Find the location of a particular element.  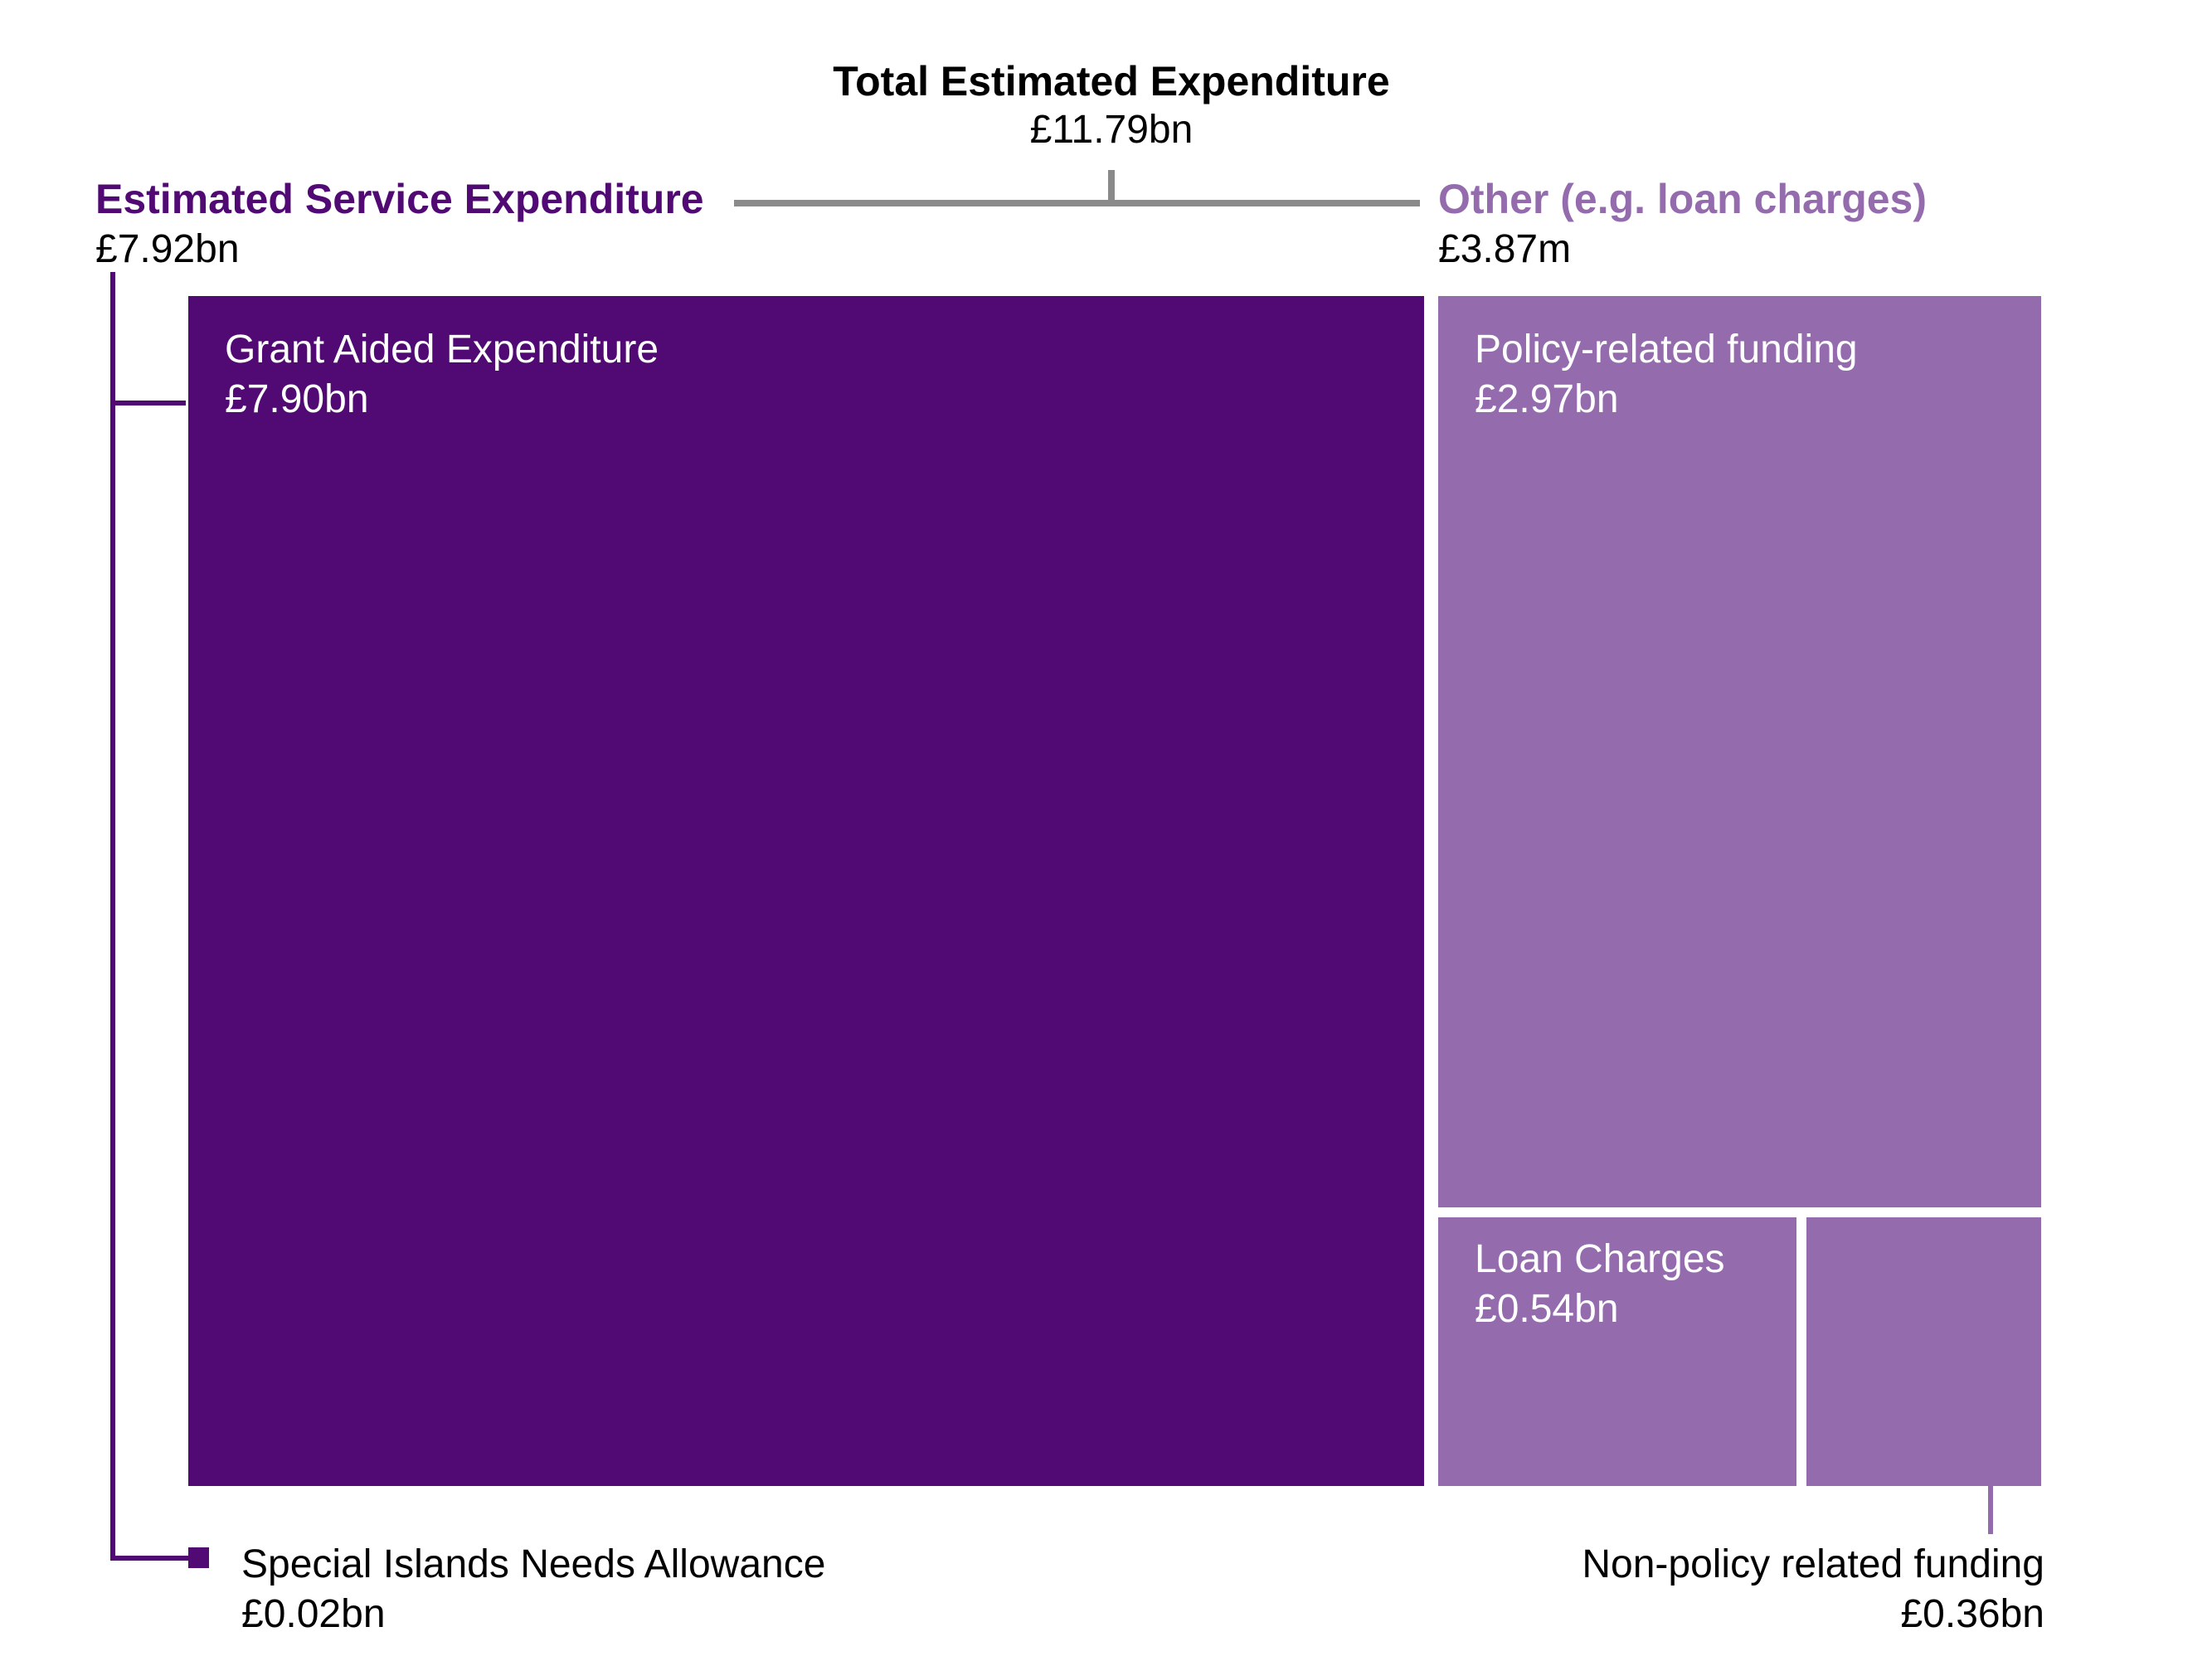

sina-marker is located at coordinates (198, 1557).